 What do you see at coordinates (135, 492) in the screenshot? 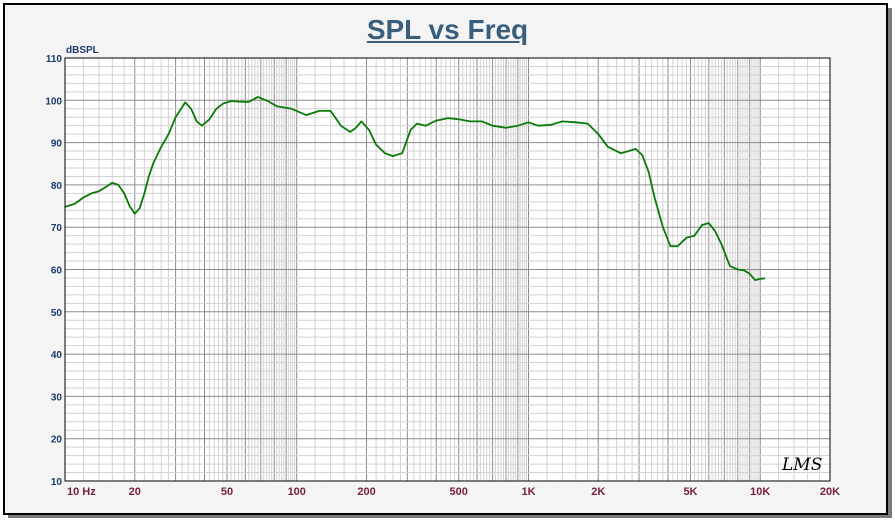
I see `x-tick-label: 20` at bounding box center [135, 492].